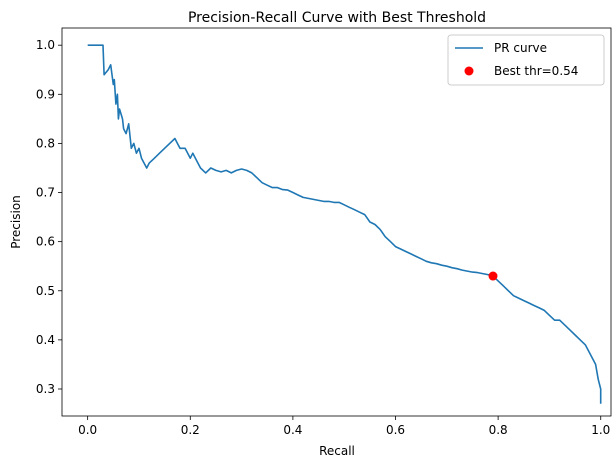 The height and width of the screenshot is (468, 613). Describe the element at coordinates (520, 48) in the screenshot. I see `legend-label-pr-curve: PR curve` at that location.